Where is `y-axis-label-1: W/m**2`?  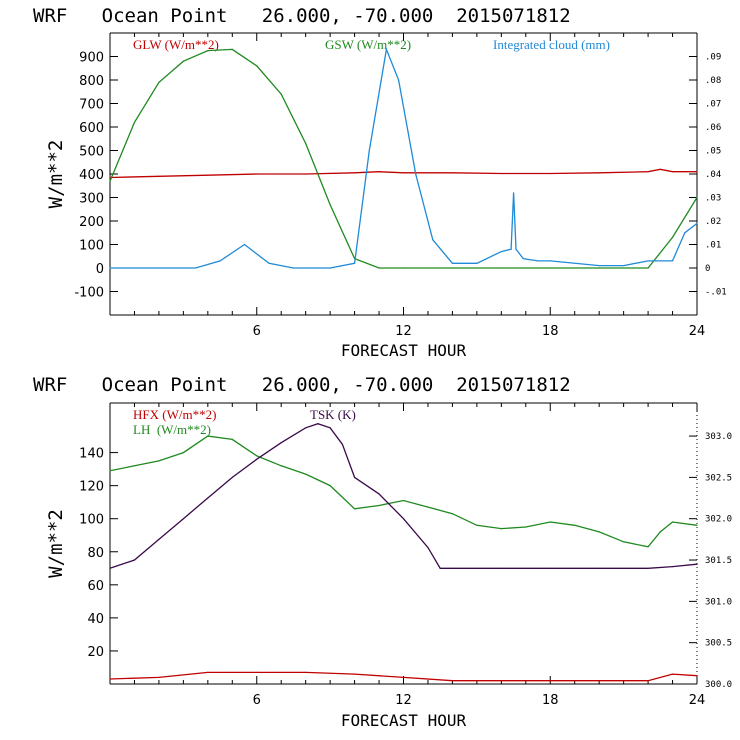
y-axis-label-1: W/m**2 is located at coordinates (56, 174).